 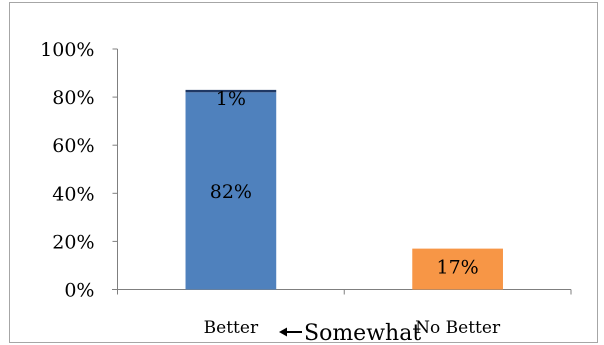 I want to click on x-axis-ticks, so click(x=344, y=292).